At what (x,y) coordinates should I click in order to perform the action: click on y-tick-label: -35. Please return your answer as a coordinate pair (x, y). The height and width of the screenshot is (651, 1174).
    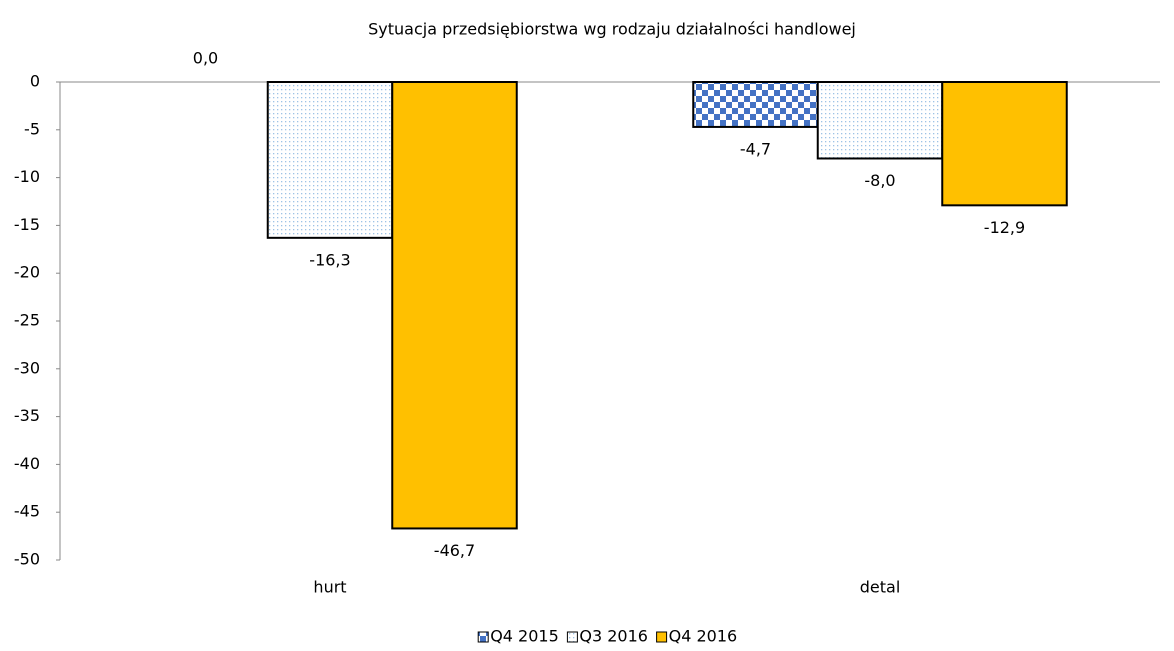
    Looking at the image, I should click on (27, 415).